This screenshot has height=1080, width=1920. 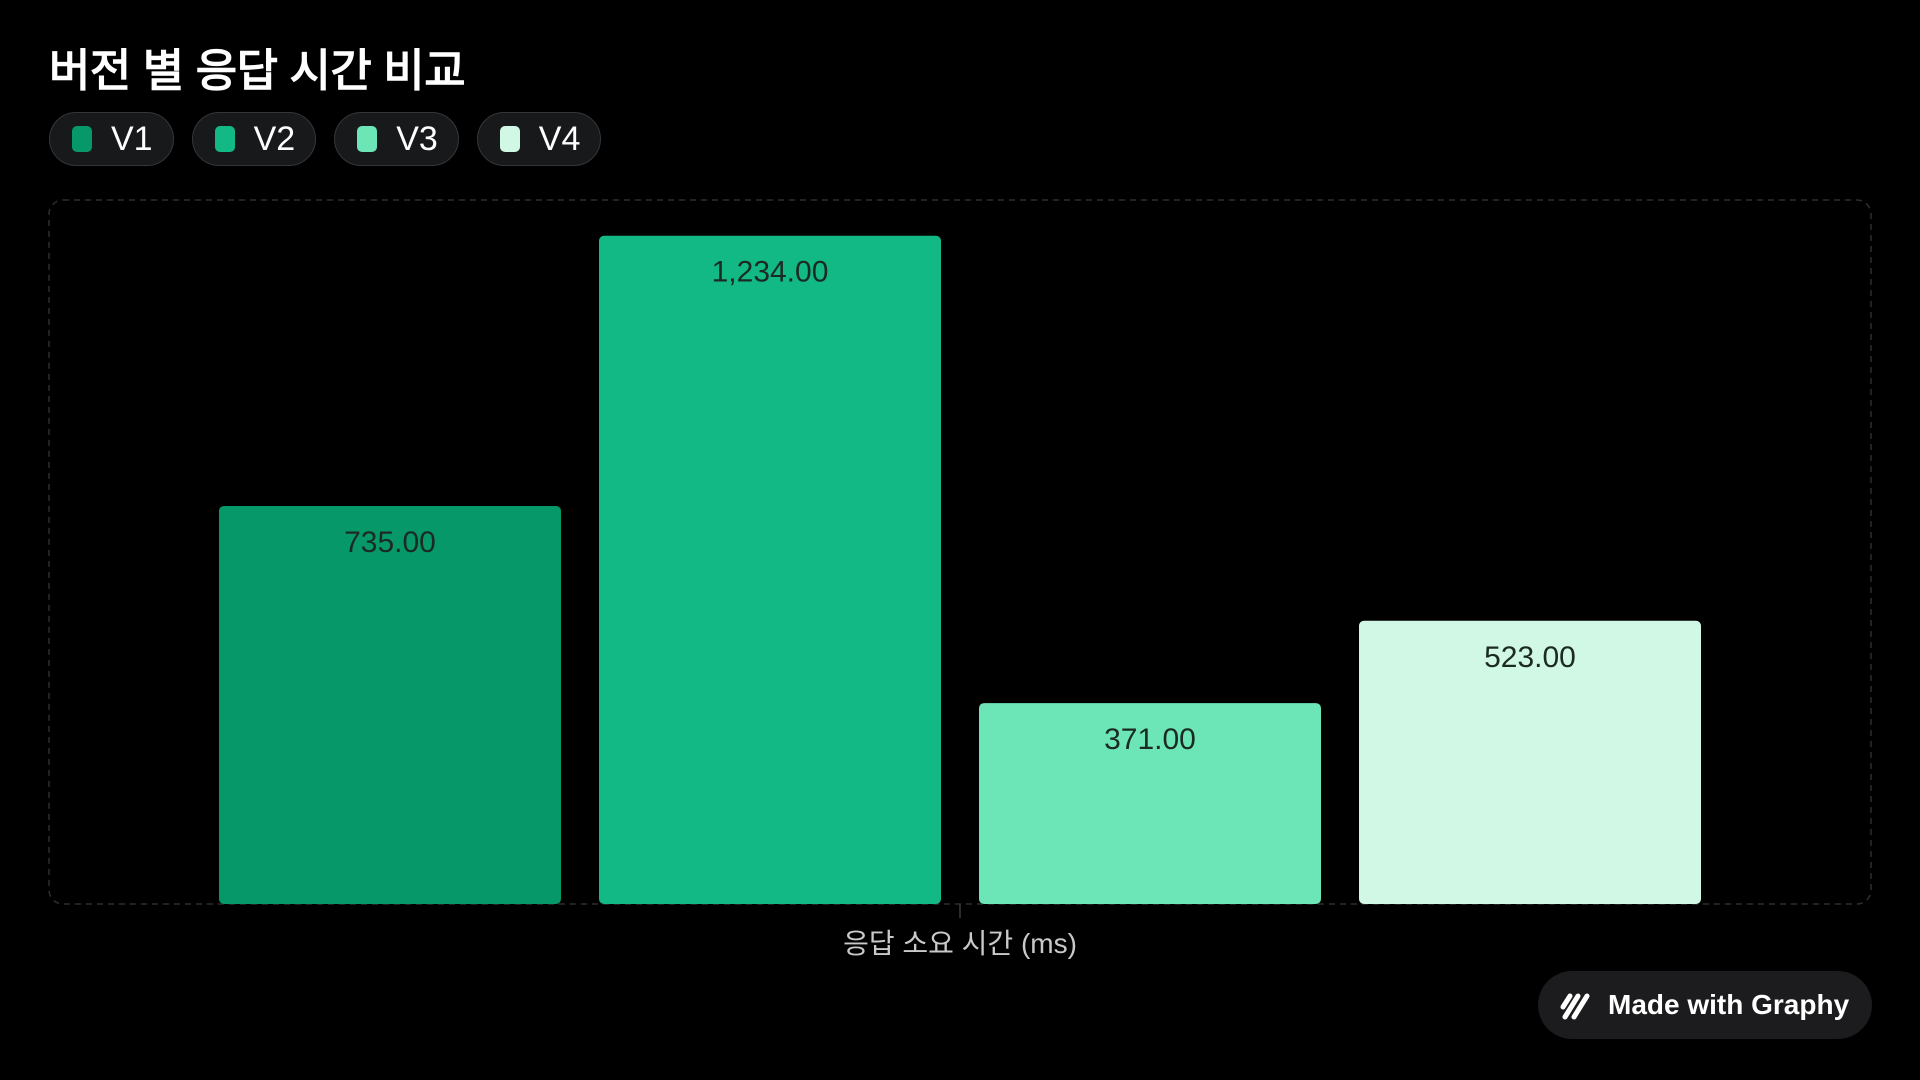 I want to click on legend-item-v2: V2, so click(x=254, y=139).